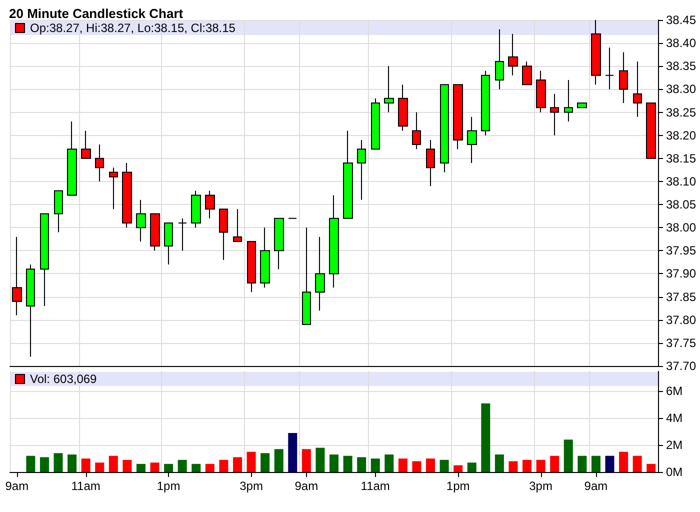 The image size is (700, 512). What do you see at coordinates (681, 20) in the screenshot?
I see `y-tick-label: 38.45` at bounding box center [681, 20].